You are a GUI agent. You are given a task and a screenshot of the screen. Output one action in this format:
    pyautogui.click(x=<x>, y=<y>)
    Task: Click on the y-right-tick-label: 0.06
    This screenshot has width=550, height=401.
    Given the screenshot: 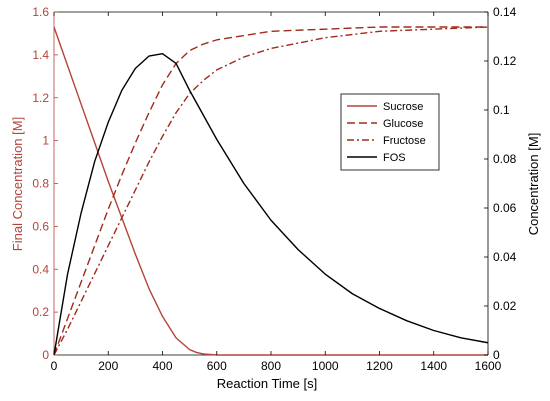 What is the action you would take?
    pyautogui.click(x=505, y=208)
    